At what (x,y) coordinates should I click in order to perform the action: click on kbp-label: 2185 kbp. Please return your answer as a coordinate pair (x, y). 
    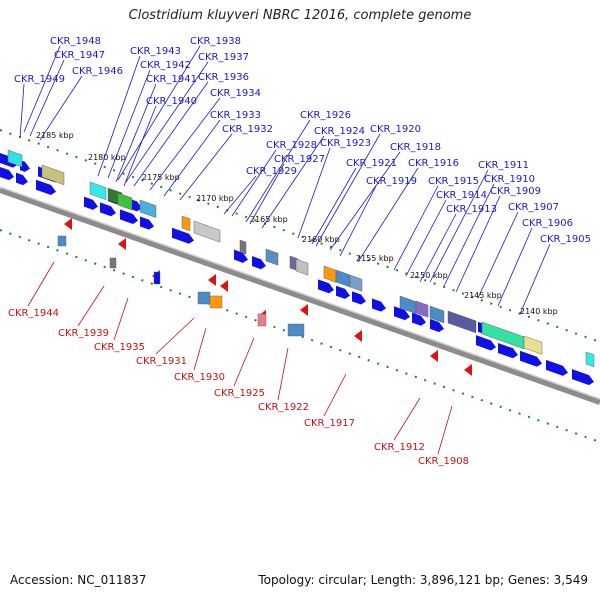
    Looking at the image, I should click on (55, 135).